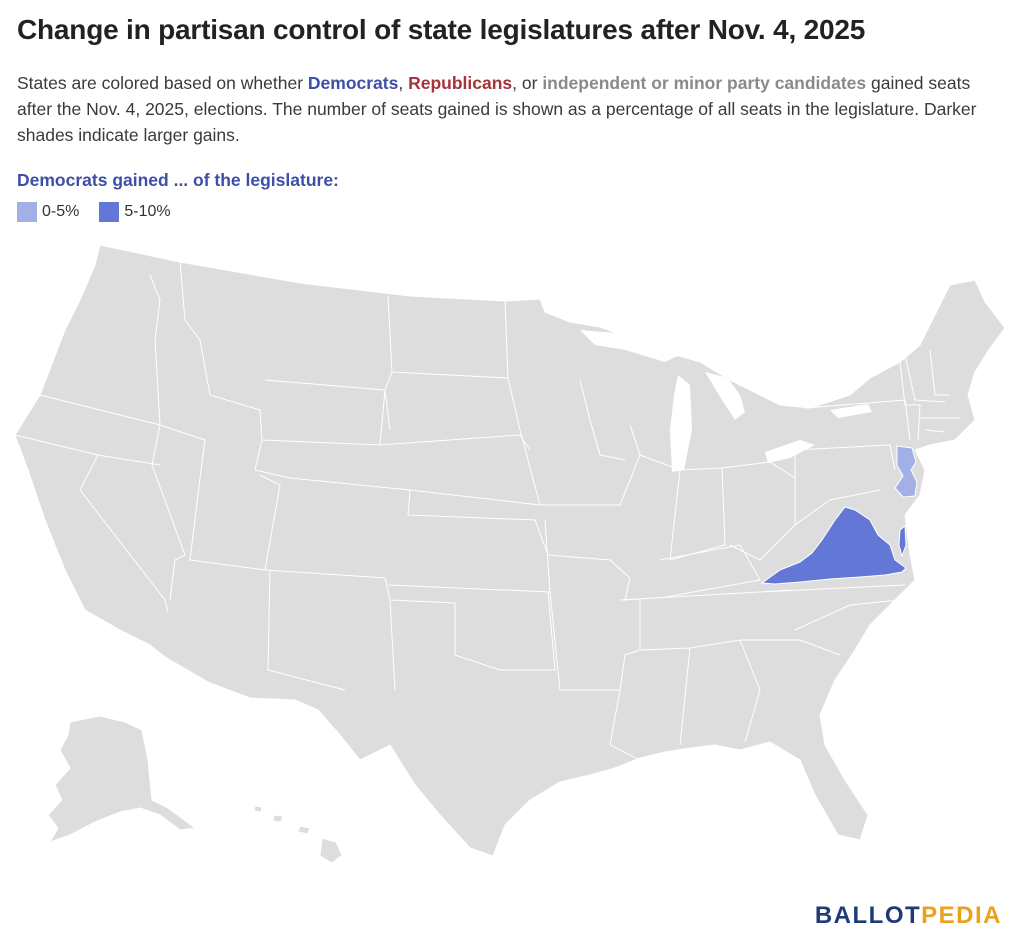 The height and width of the screenshot is (946, 1024). I want to click on legend-item-5-10: 5-10%, so click(135, 212).